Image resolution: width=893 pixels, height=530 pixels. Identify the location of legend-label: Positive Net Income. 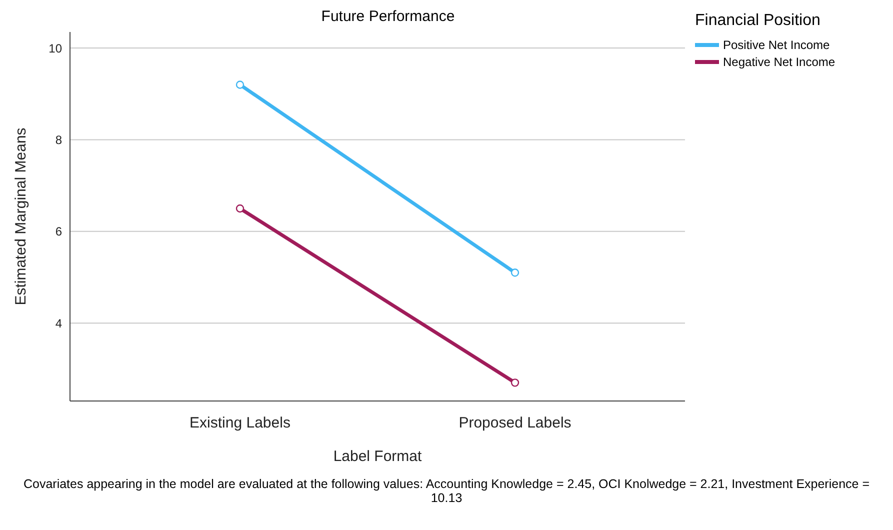
(776, 45).